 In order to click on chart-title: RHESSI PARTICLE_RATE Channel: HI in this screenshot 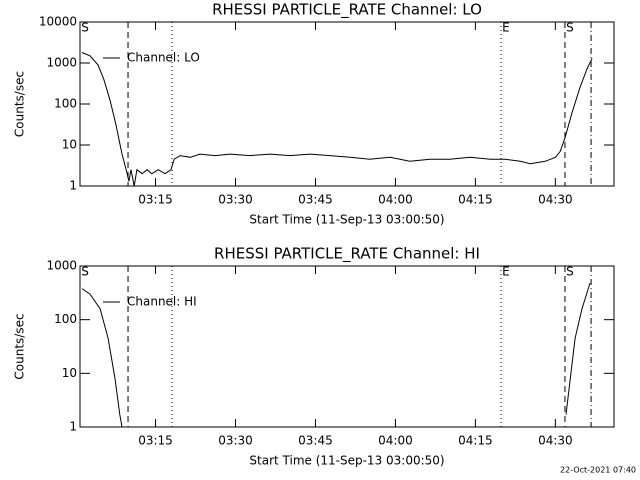, I will do `click(347, 254)`.